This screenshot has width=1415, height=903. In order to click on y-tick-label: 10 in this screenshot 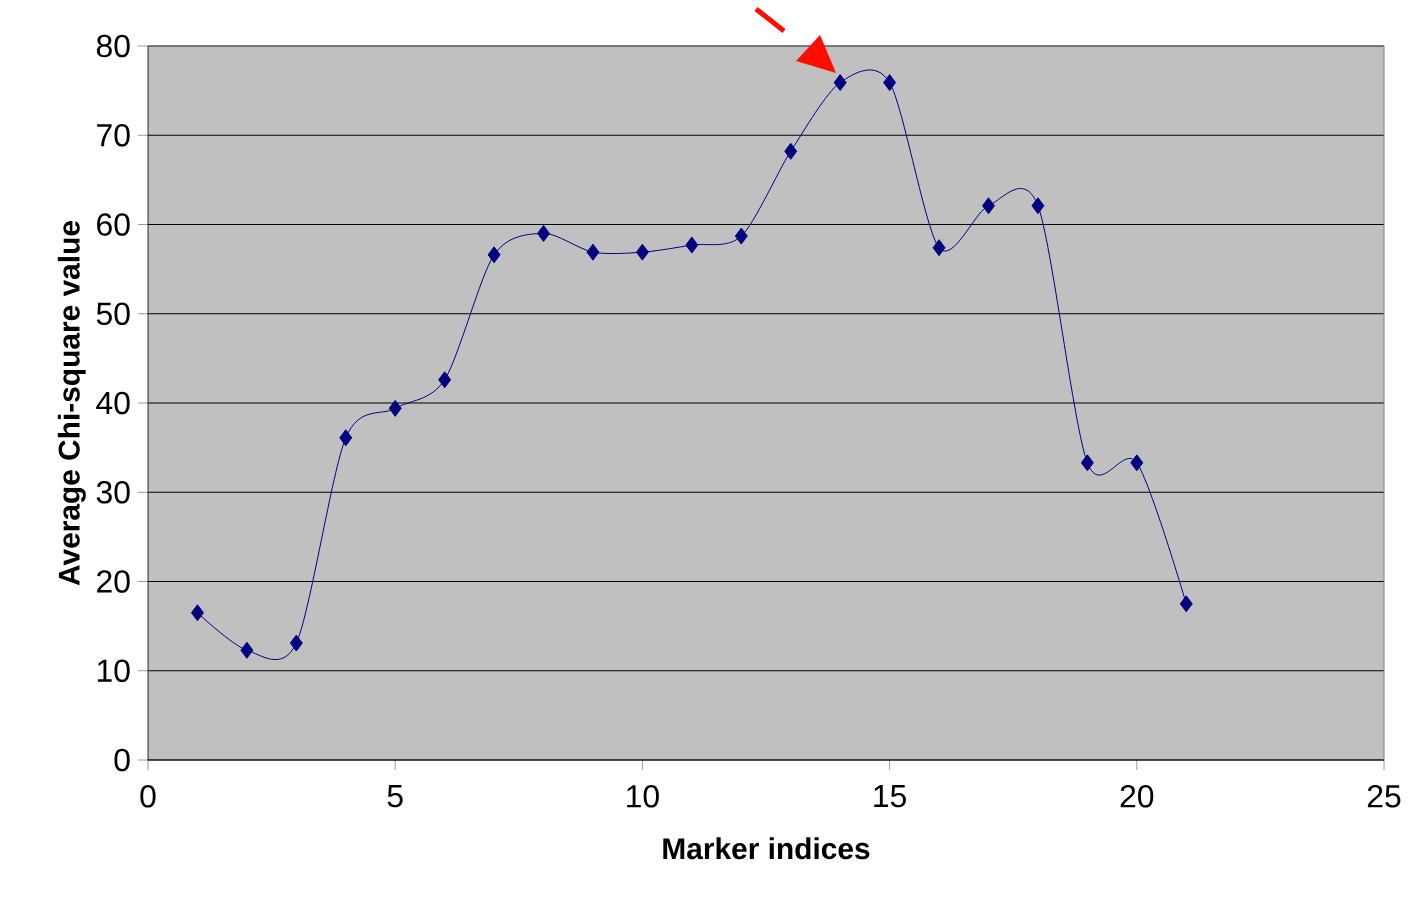, I will do `click(113, 671)`.